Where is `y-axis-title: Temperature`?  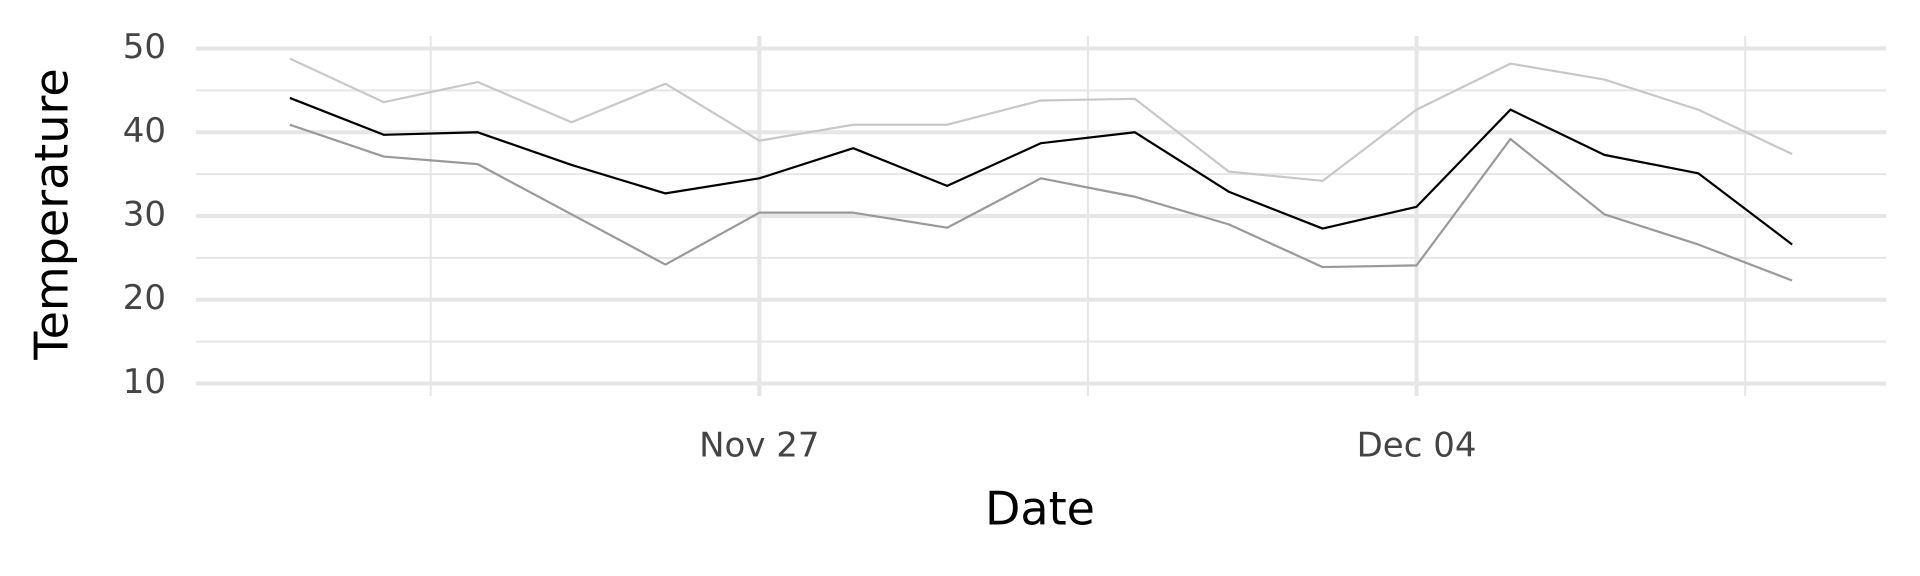
y-axis-title: Temperature is located at coordinates (52, 214).